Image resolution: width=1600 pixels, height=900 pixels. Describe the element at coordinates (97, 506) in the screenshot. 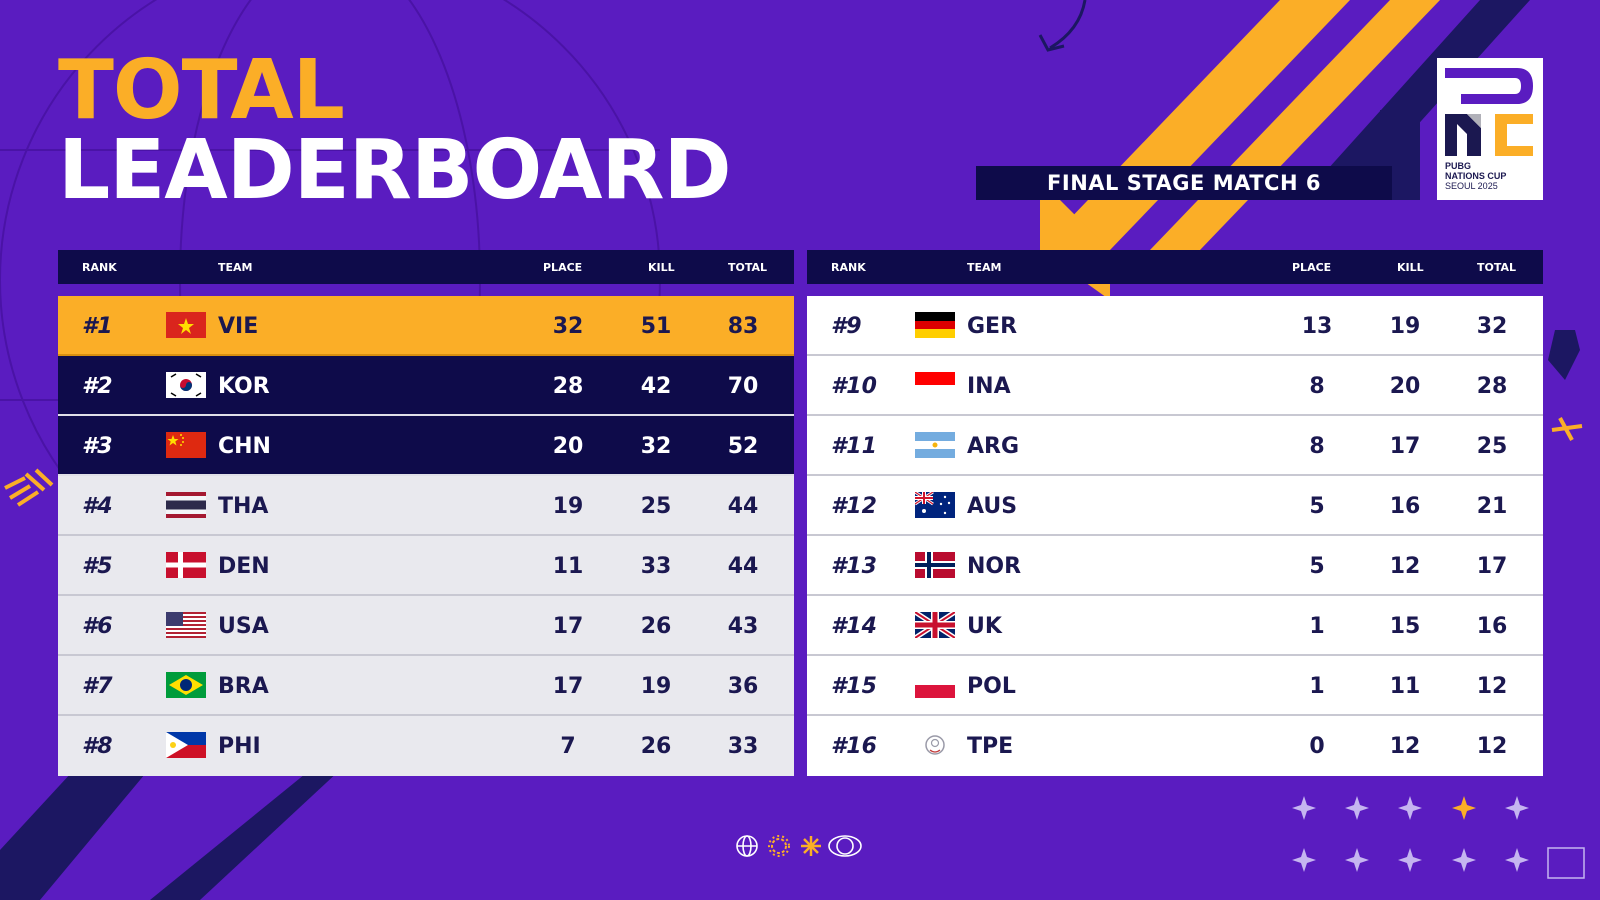

I see `rank-cell: #4` at that location.